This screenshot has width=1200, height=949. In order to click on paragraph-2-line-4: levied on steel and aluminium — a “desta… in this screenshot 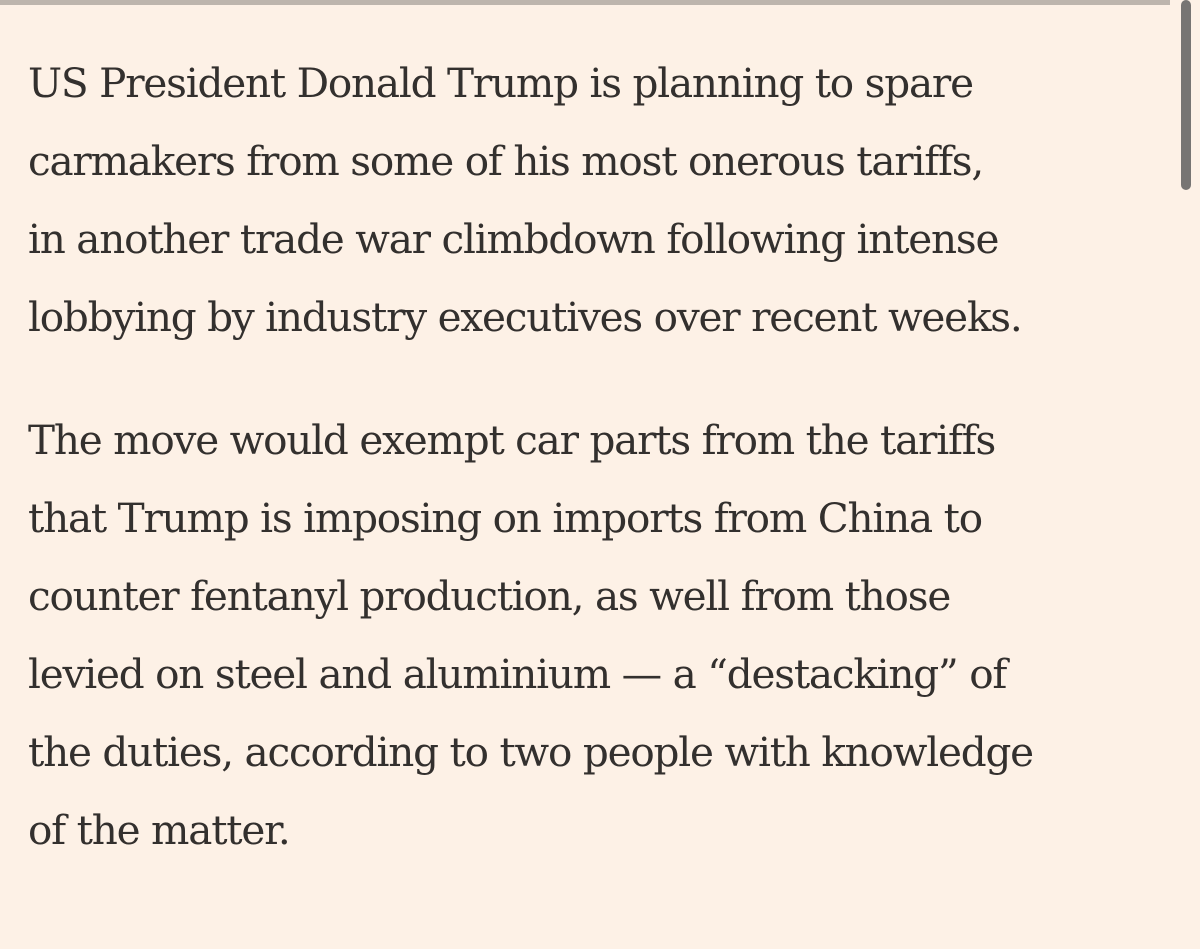, I will do `click(517, 674)`.